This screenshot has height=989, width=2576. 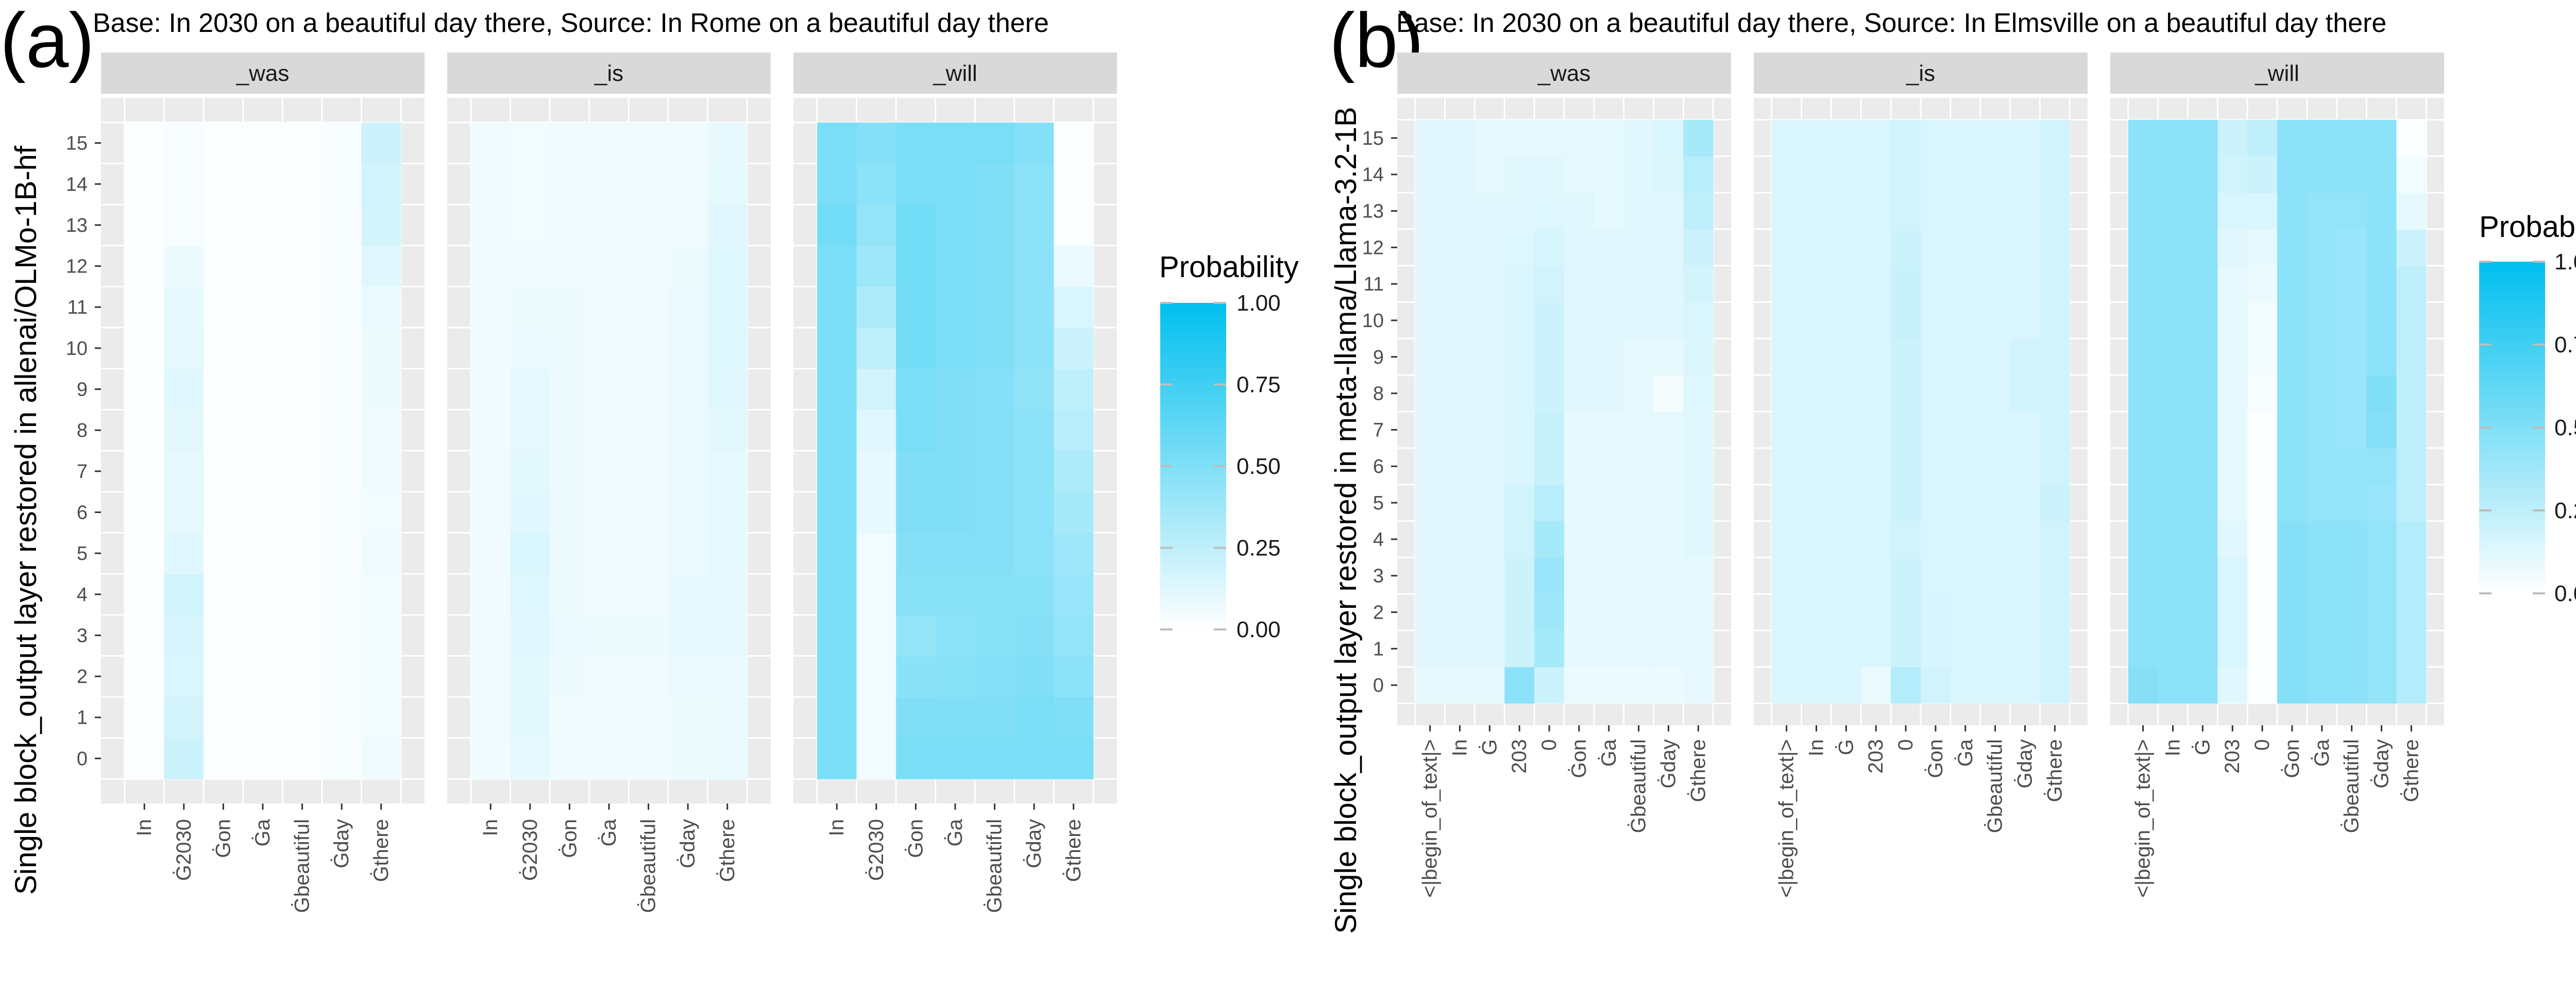 What do you see at coordinates (1578, 758) in the screenshot?
I see `x-tick-label: Ġon` at bounding box center [1578, 758].